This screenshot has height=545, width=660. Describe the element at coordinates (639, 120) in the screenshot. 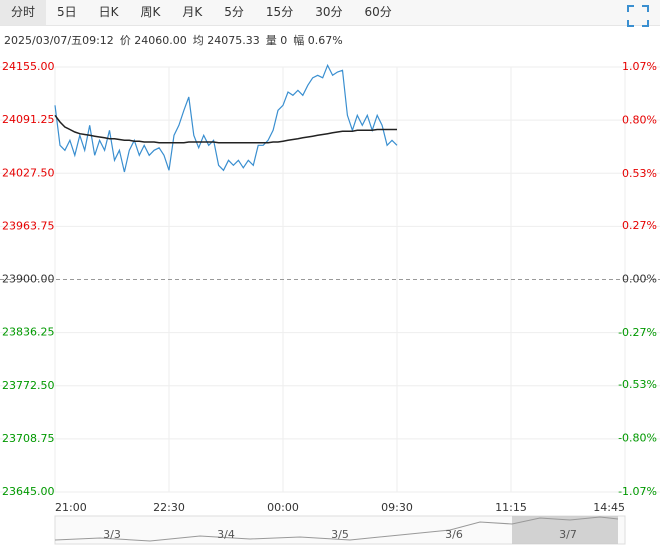

I see `y2-tick-label: 0.80%` at that location.